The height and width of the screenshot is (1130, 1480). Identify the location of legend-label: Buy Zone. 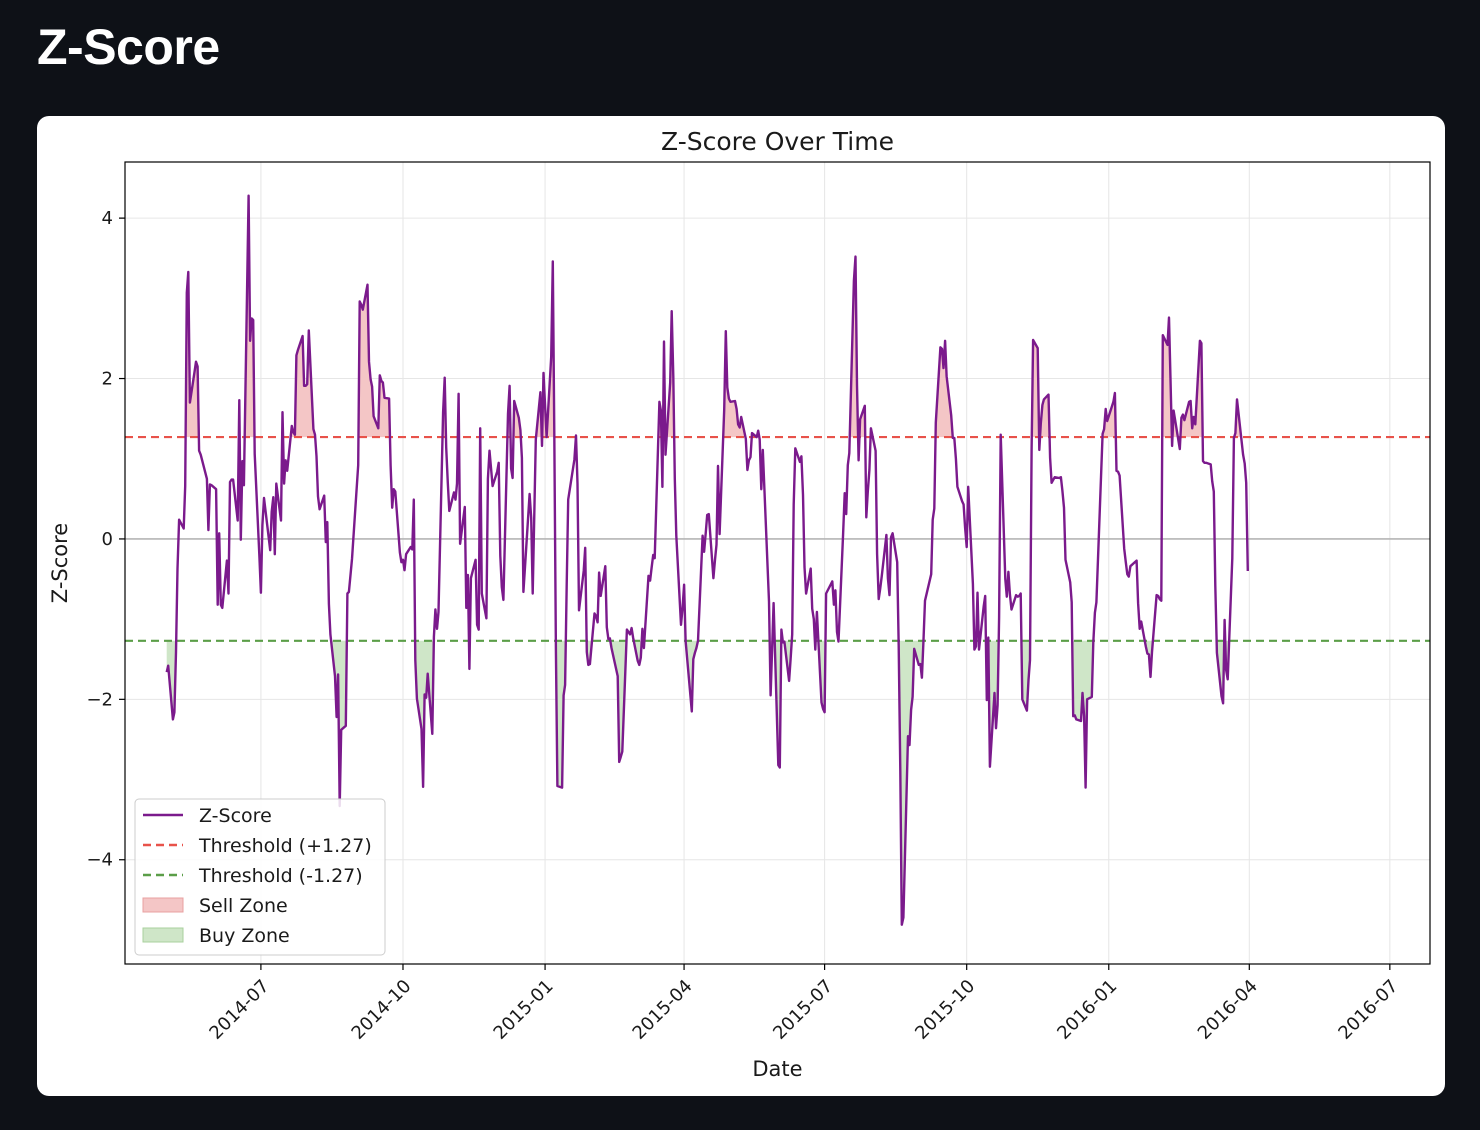
(244, 936).